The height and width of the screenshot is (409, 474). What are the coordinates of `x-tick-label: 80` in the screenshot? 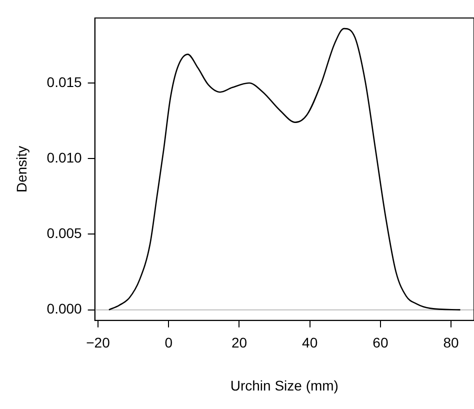 It's located at (451, 342).